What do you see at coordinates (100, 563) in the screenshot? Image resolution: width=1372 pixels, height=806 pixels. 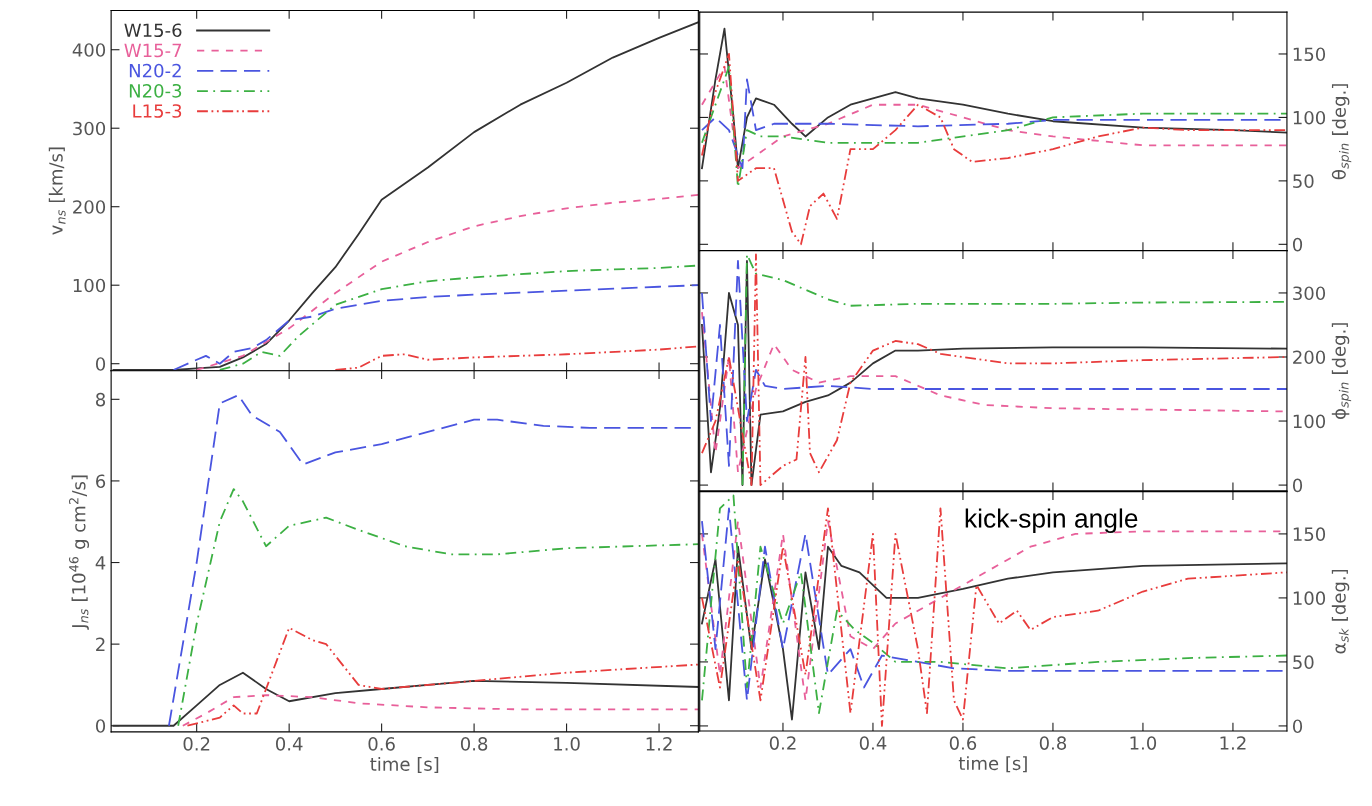 I see `y-tick-label: 4` at bounding box center [100, 563].